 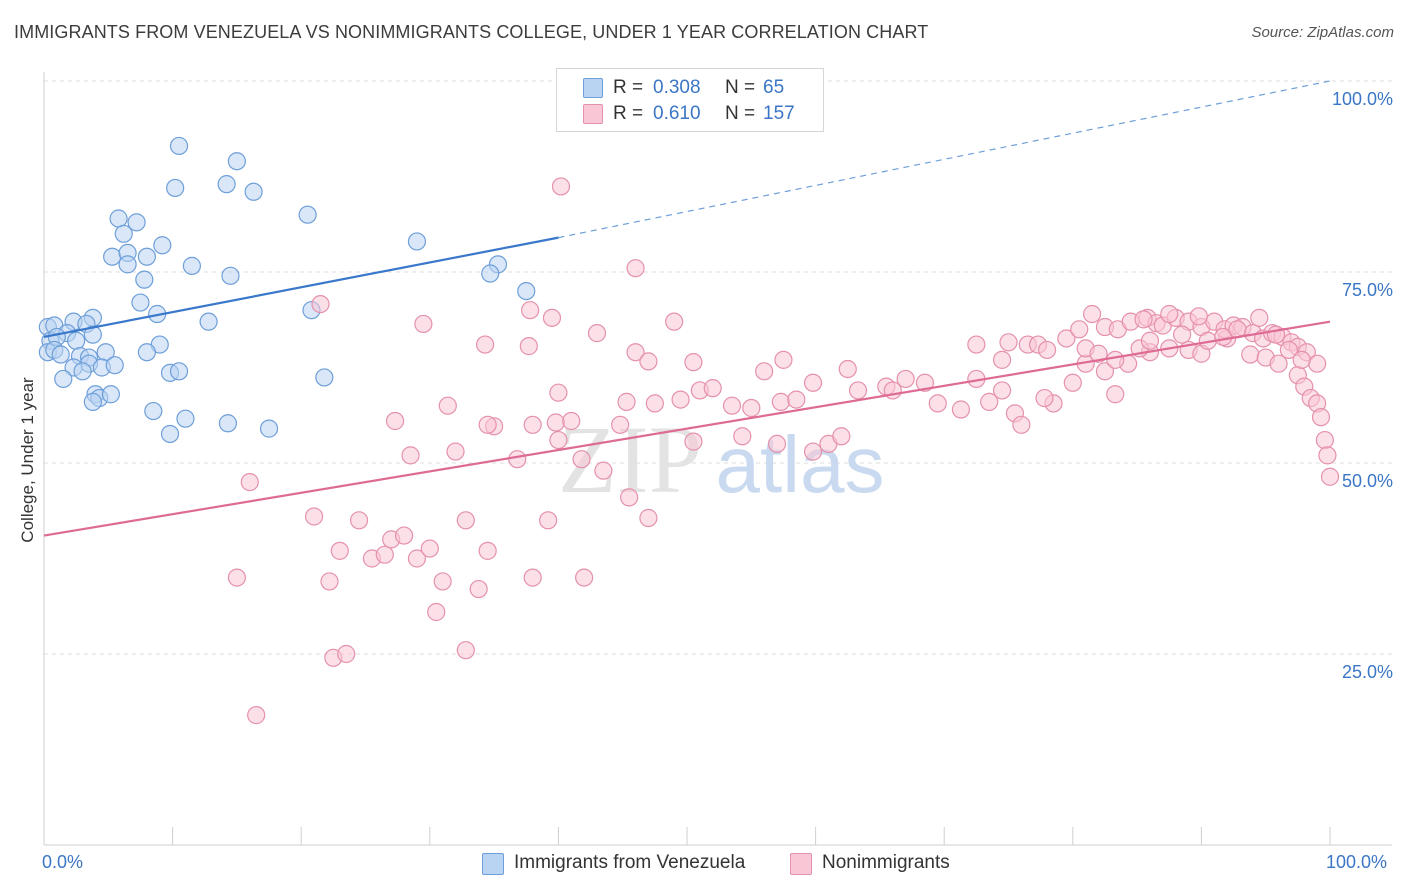 What do you see at coordinates (690, 100) in the screenshot?
I see `stats-legend: R = 0.308 N = 65 R = 0.610 N = 157` at bounding box center [690, 100].